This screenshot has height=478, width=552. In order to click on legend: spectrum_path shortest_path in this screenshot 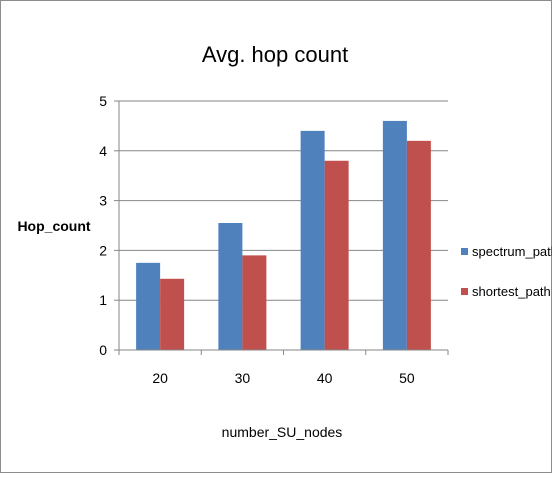, I will do `click(506, 271)`.